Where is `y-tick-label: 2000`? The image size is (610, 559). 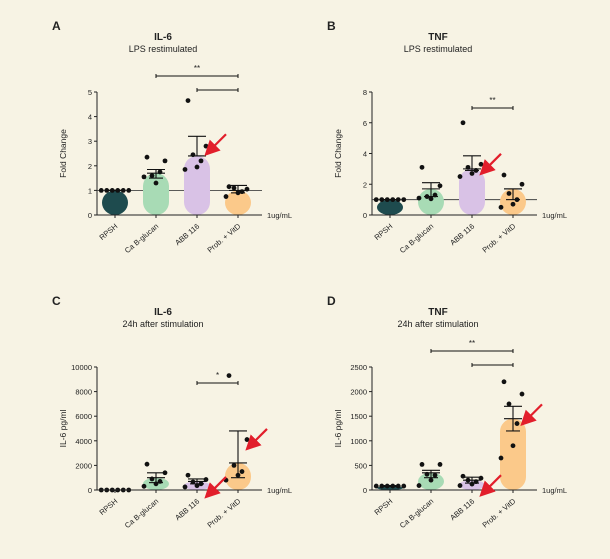
y-tick-label: 2000 is located at coordinates (83, 465).